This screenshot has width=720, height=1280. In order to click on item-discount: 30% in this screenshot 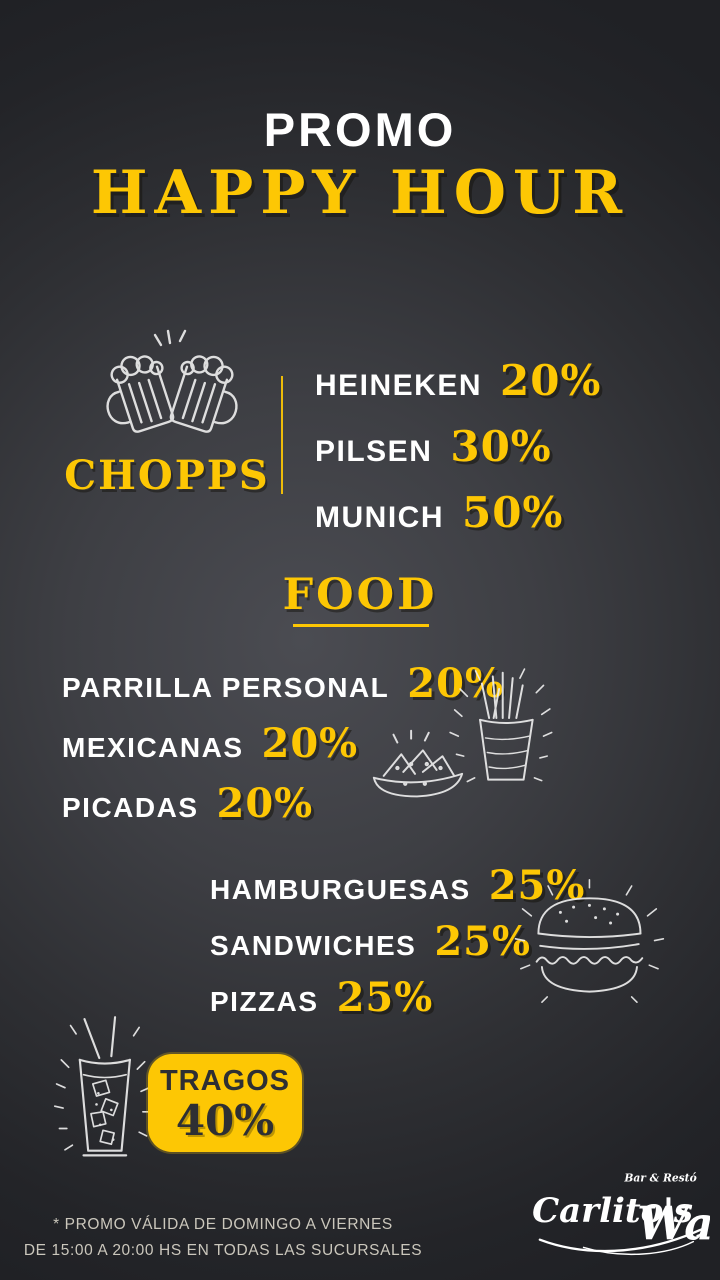, I will do `click(501, 446)`.